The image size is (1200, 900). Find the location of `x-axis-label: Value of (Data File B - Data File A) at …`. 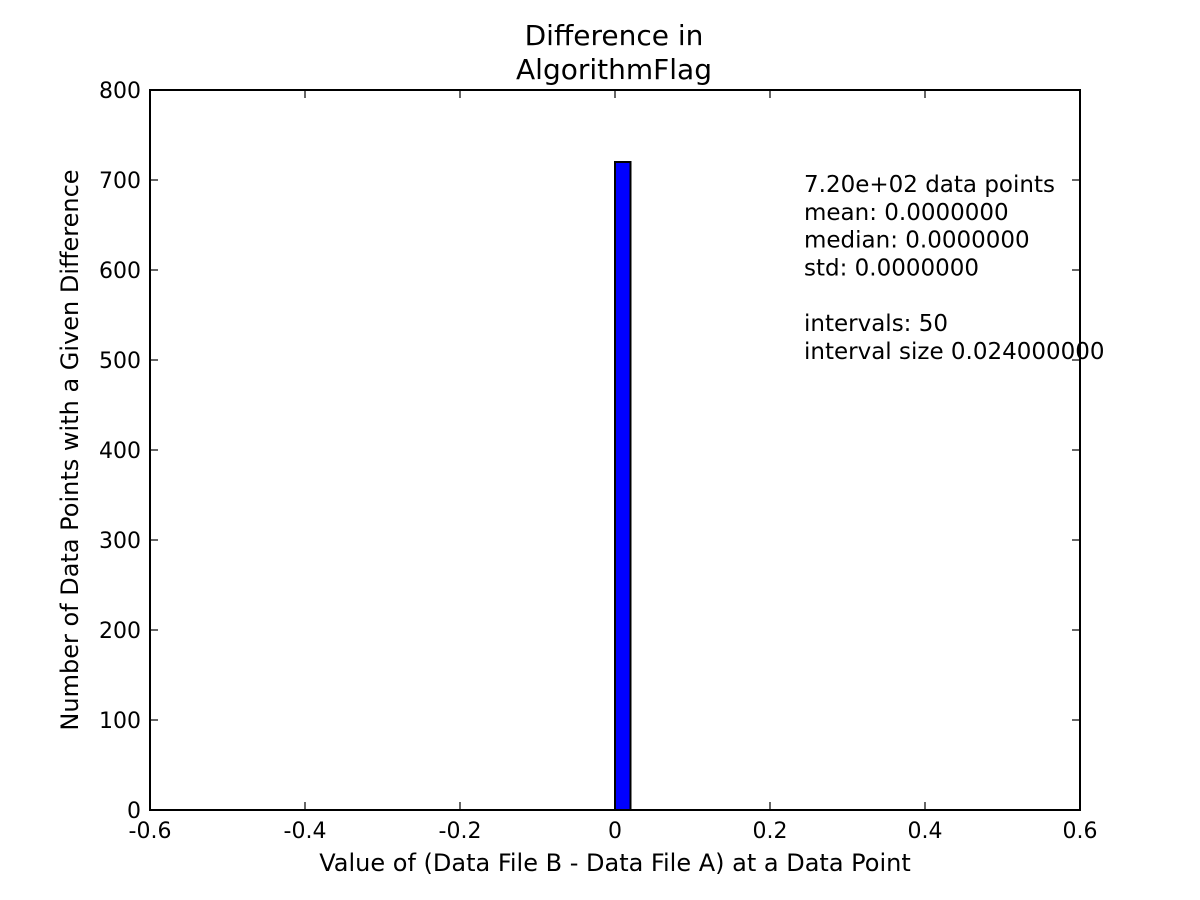

x-axis-label: Value of (Data File B - Data File A) at … is located at coordinates (615, 863).